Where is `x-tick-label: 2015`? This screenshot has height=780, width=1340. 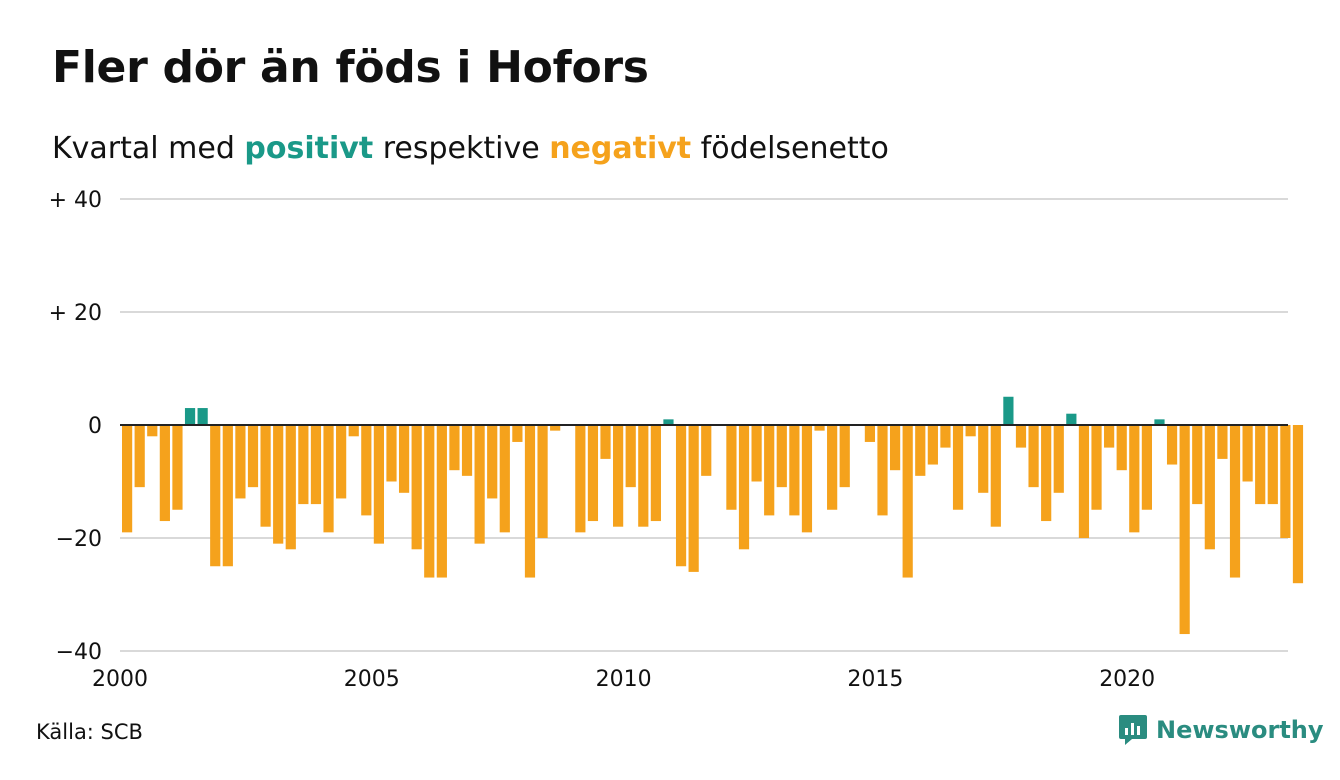 x-tick-label: 2015 is located at coordinates (875, 679).